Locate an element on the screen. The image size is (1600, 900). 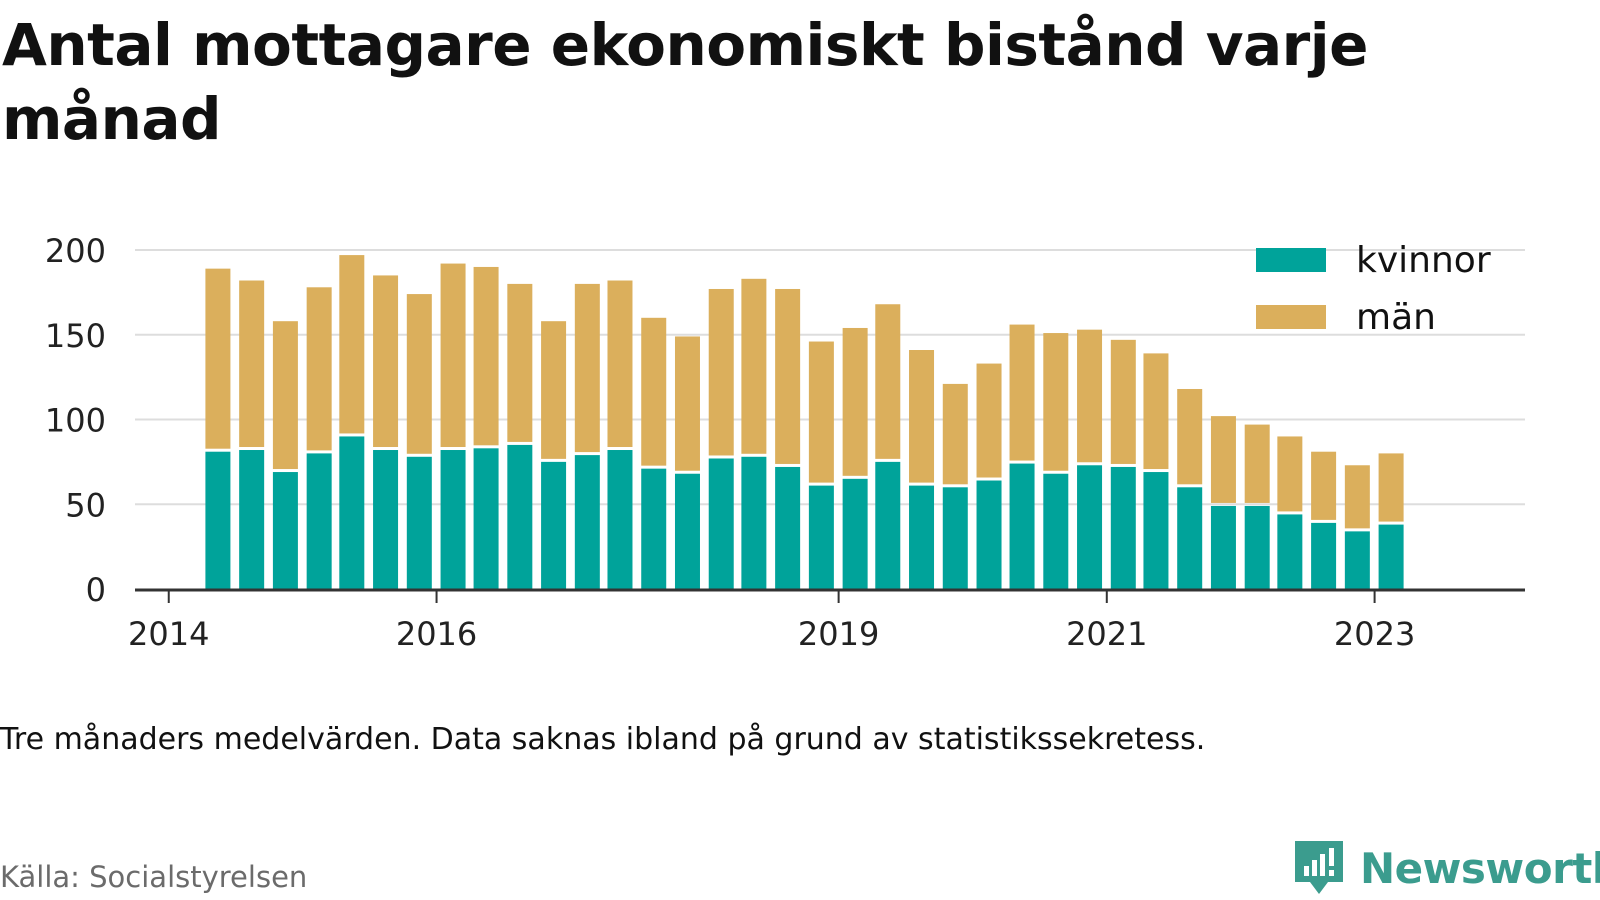
legend-label-man: män is located at coordinates (1396, 317).